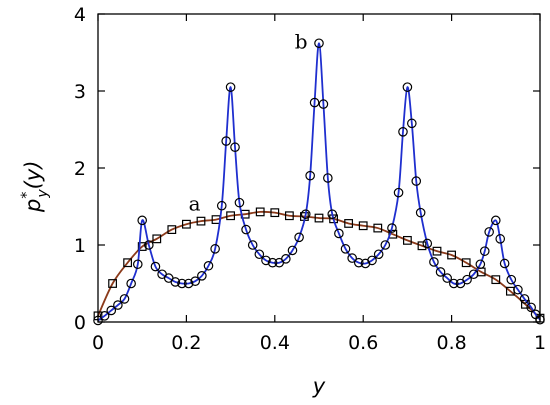 This screenshot has height=405, width=550. I want to click on y-axis-title-sub: y, so click(43, 194).